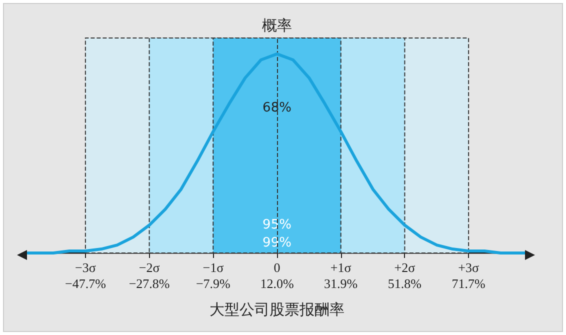 This screenshot has height=335, width=566. I want to click on x2-tick-label: 0, so click(277, 267).